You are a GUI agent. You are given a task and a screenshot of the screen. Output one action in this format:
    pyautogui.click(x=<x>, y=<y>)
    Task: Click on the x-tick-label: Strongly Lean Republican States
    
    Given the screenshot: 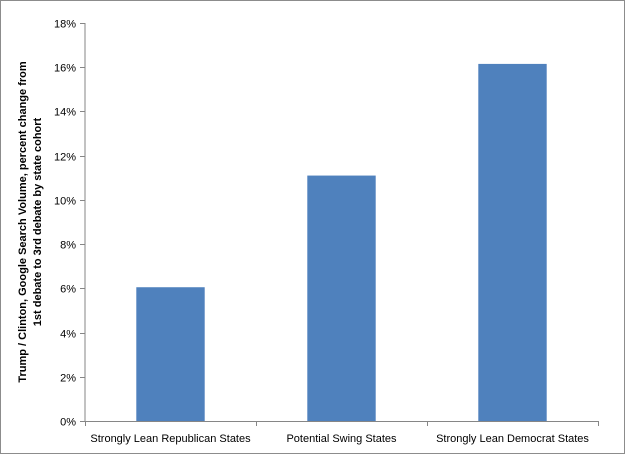 What is the action you would take?
    pyautogui.click(x=170, y=439)
    